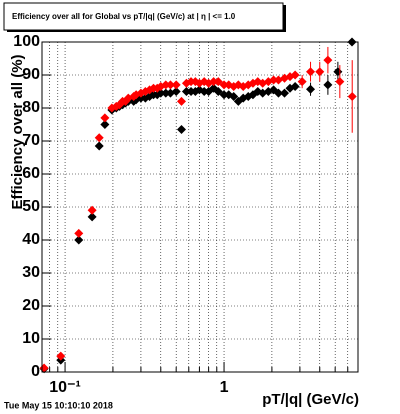 This screenshot has height=414, width=400. Describe the element at coordinates (31, 272) in the screenshot. I see `y-tick-label: 30` at that location.